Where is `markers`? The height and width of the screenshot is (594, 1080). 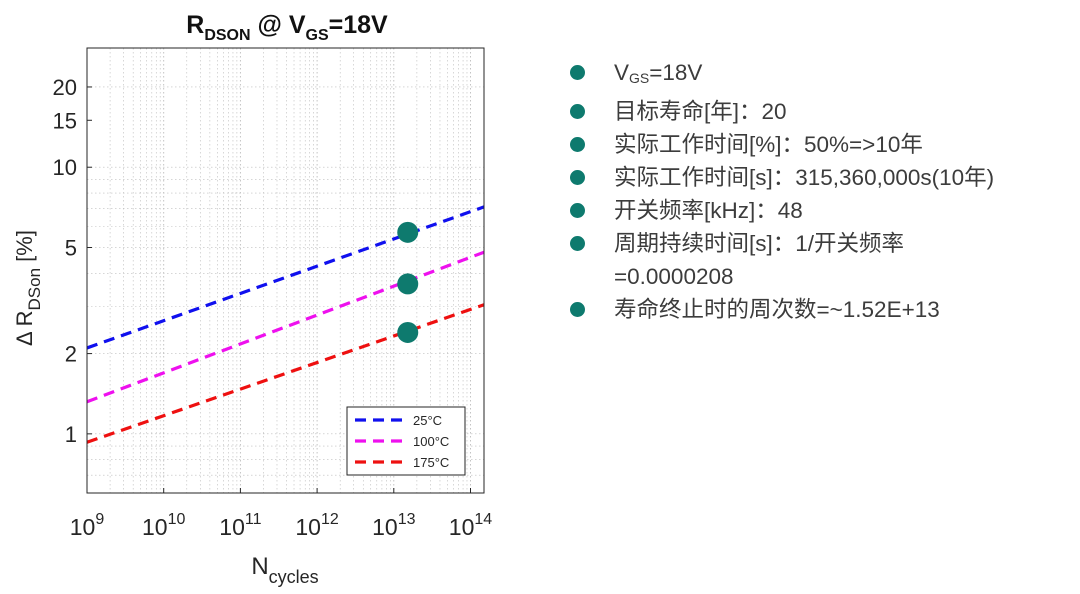 markers is located at coordinates (408, 282).